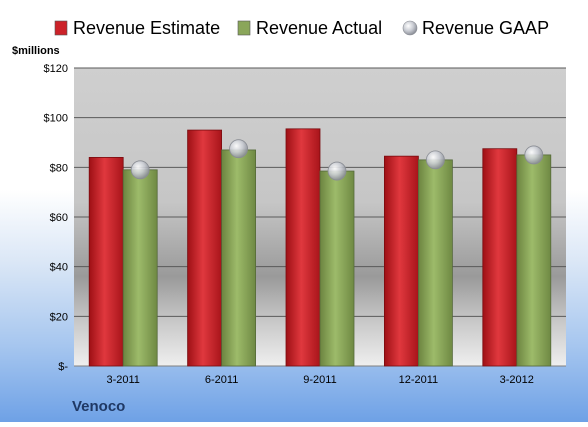 Image resolution: width=588 pixels, height=427 pixels. Describe the element at coordinates (517, 380) in the screenshot. I see `x-tick-label: 3-2012` at that location.